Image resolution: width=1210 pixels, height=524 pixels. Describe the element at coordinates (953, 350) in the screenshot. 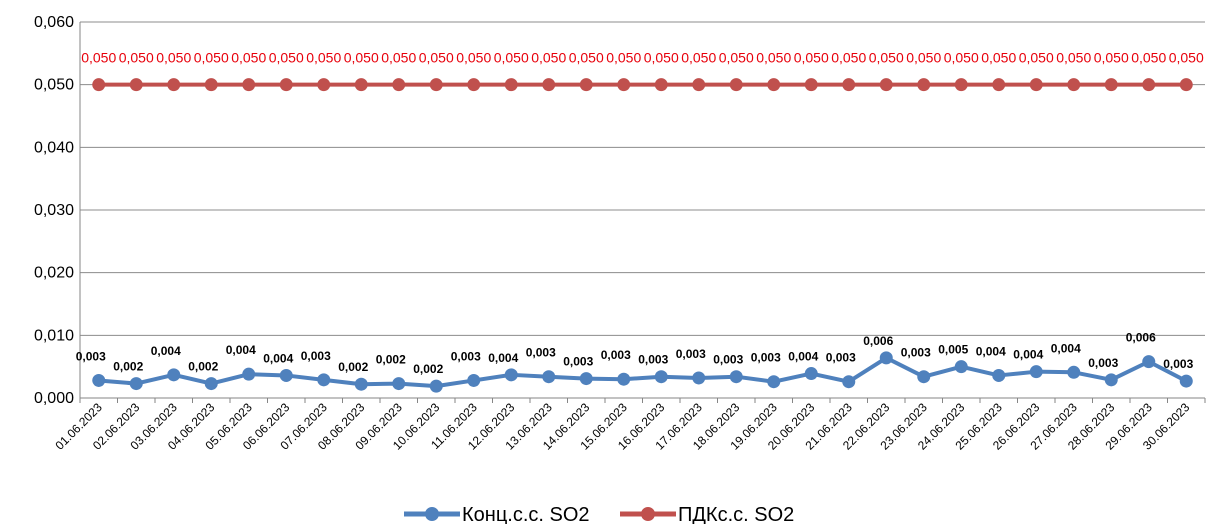

I see `data-label-series-1: 0,005` at that location.